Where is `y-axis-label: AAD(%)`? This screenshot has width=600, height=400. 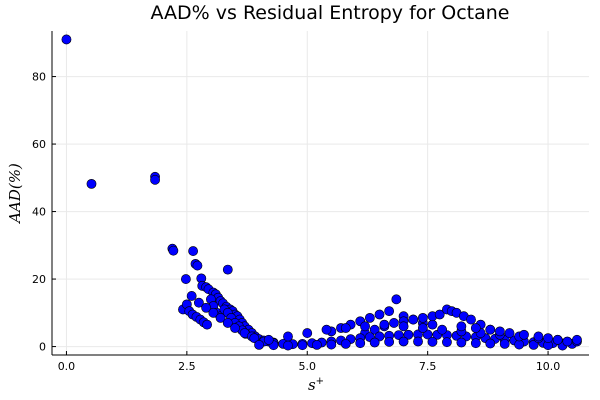
y-axis-label: AAD(%) is located at coordinates (15, 194).